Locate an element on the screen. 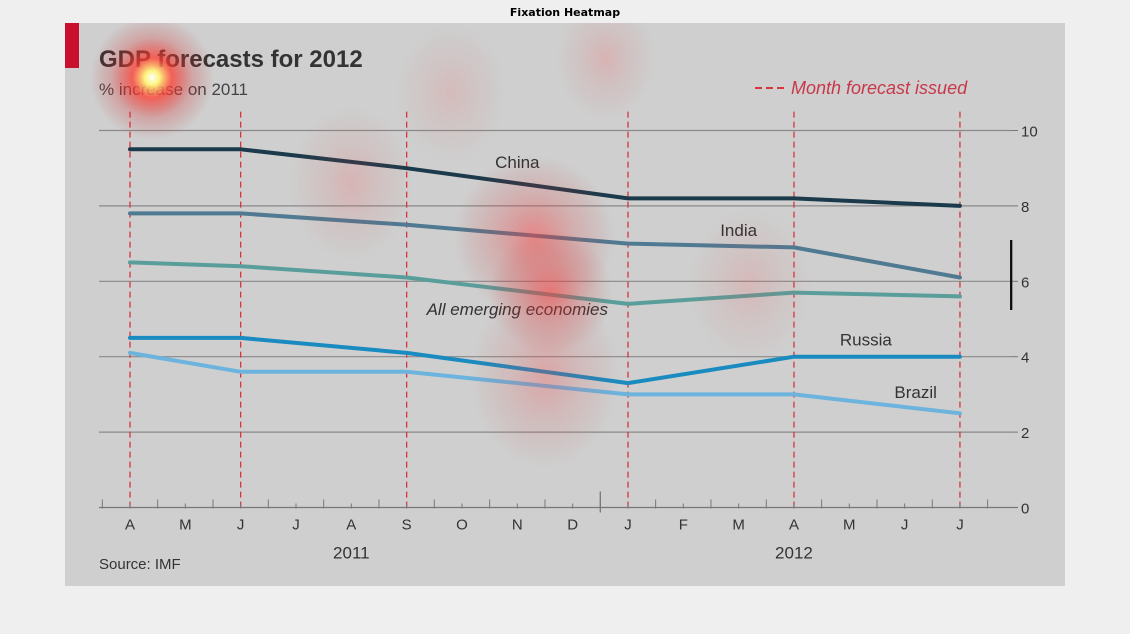 The image size is (1130, 634). figure-title: Fixation Heatmap is located at coordinates (565, 12).